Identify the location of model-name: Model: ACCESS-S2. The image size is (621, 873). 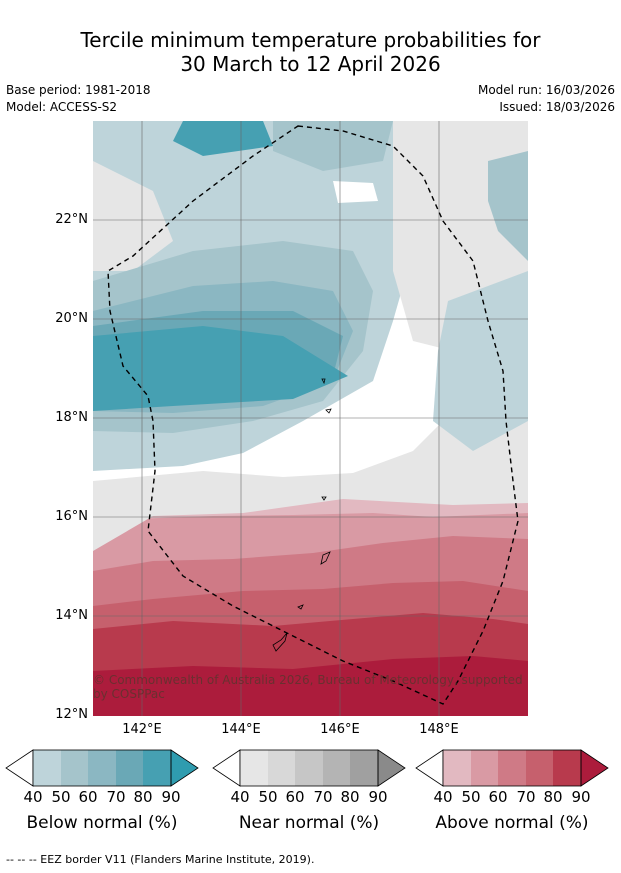
(62, 107).